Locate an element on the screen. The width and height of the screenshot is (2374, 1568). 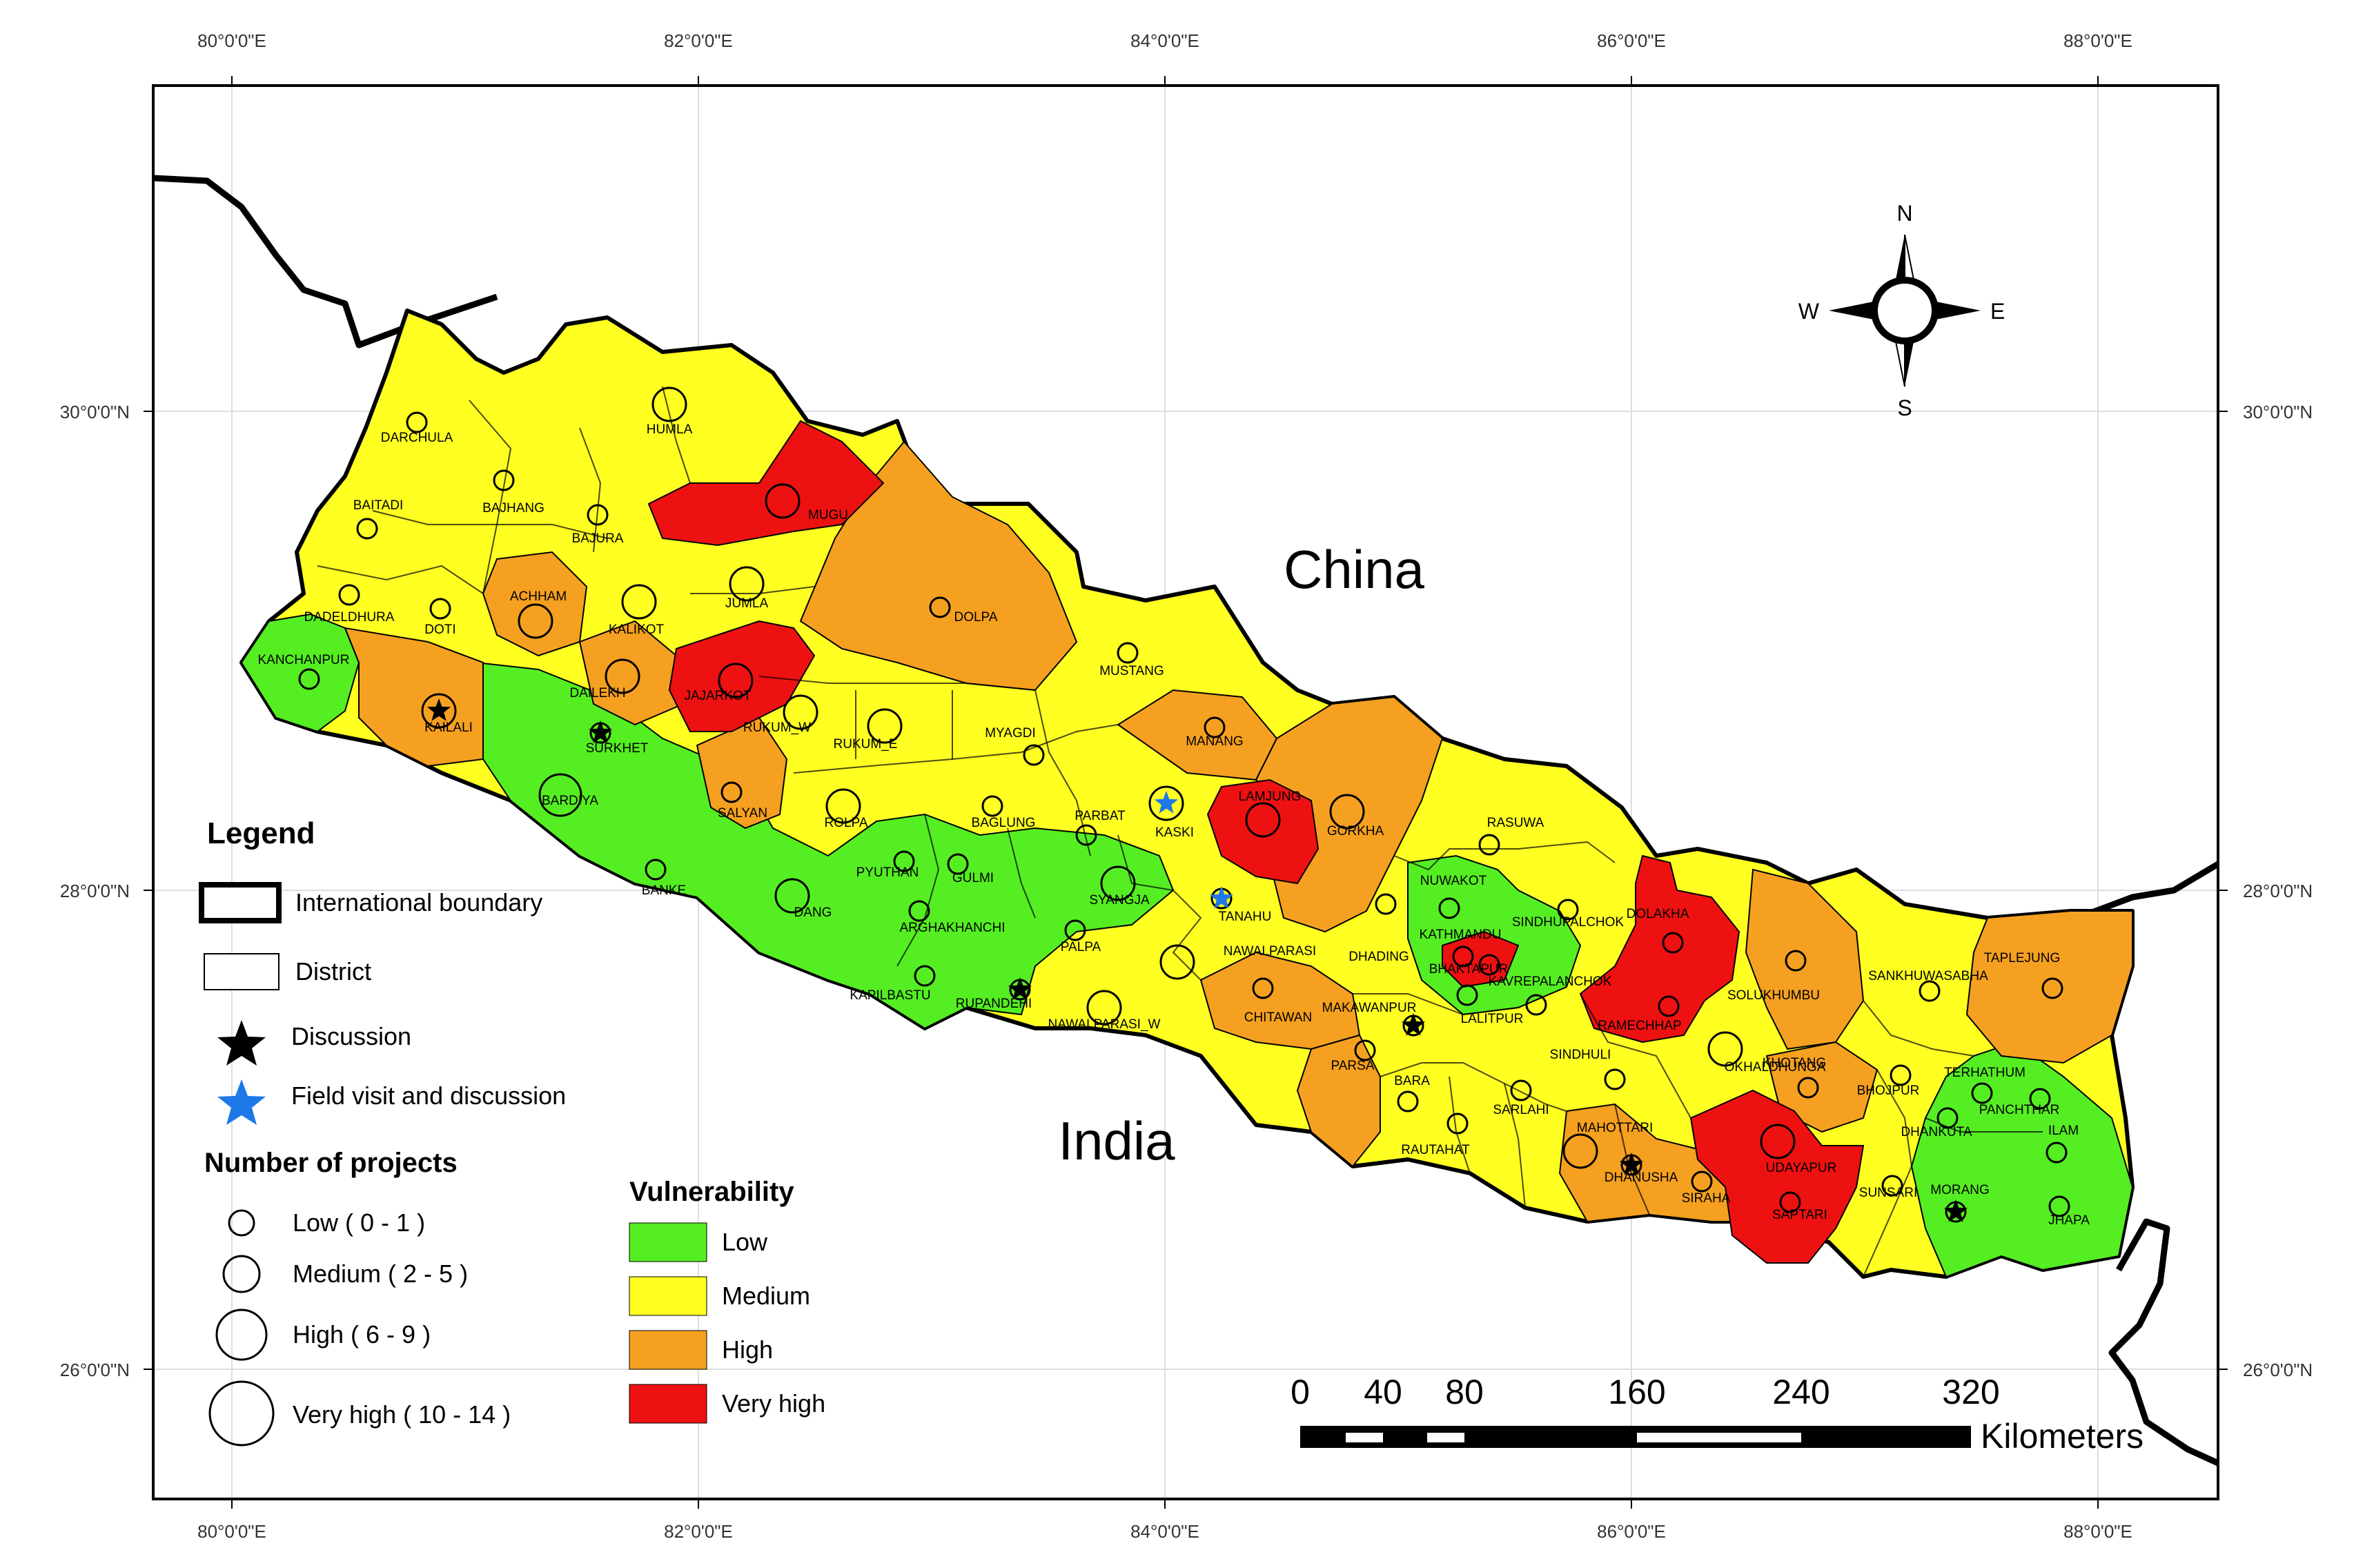
district-label: DAILEKH is located at coordinates (597, 693).